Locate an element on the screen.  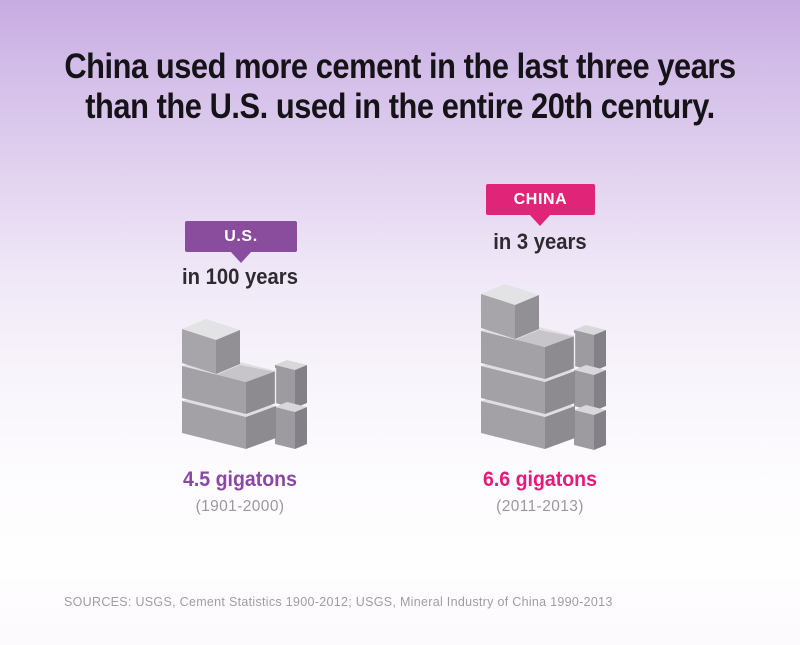
china-value-label: 6.6 gigatons is located at coordinates (540, 479).